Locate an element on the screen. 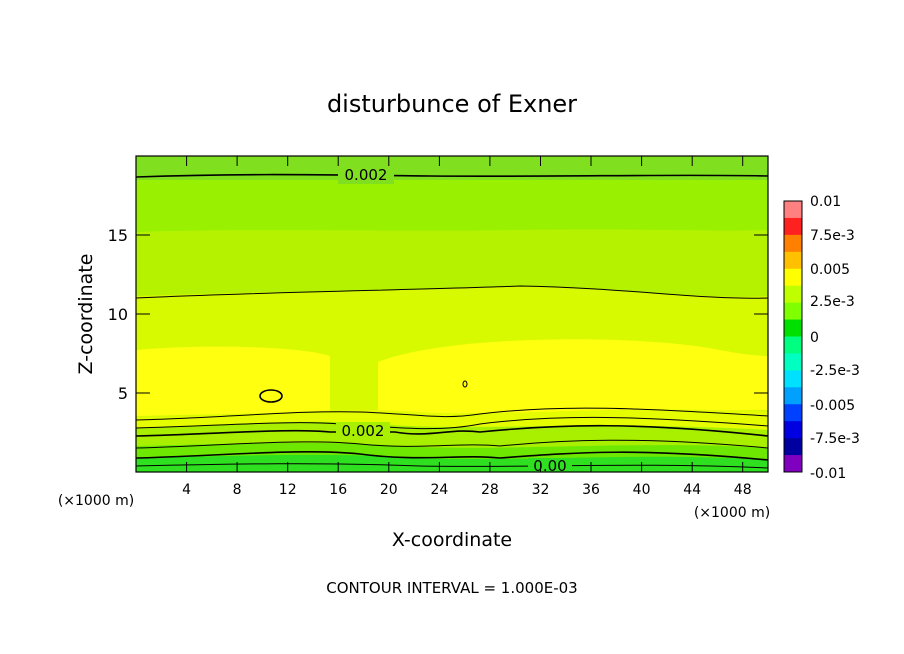 This screenshot has height=654, width=904. x-tick-label: 20 is located at coordinates (389, 490).